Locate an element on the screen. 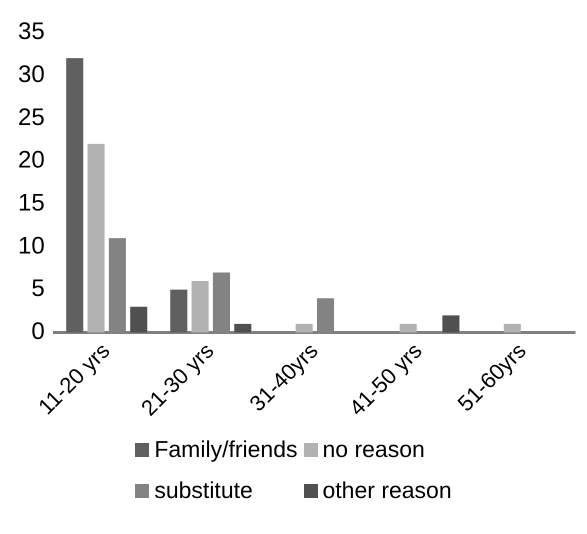 The height and width of the screenshot is (534, 587). y-tick-label: 5 is located at coordinates (38, 288).